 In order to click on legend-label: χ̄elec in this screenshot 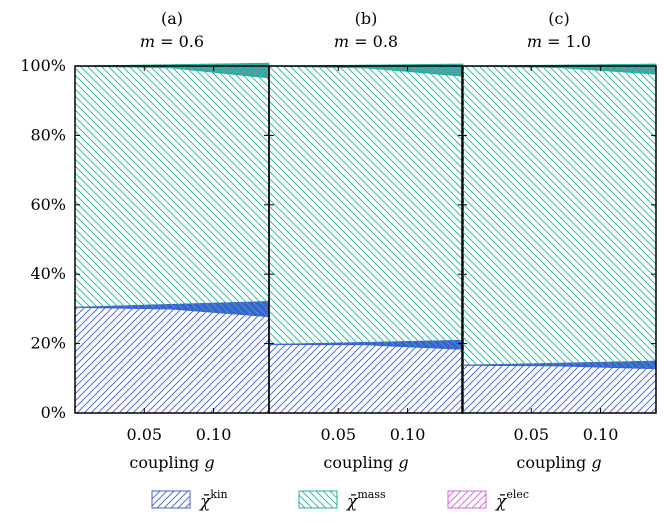, I will do `click(512, 500)`.